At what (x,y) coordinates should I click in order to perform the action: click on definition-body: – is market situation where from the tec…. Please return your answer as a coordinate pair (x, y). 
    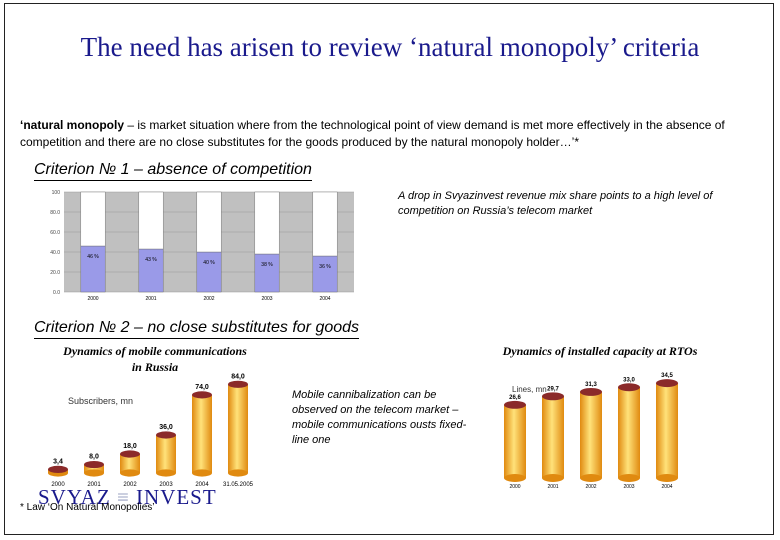
    Looking at the image, I should click on (372, 133).